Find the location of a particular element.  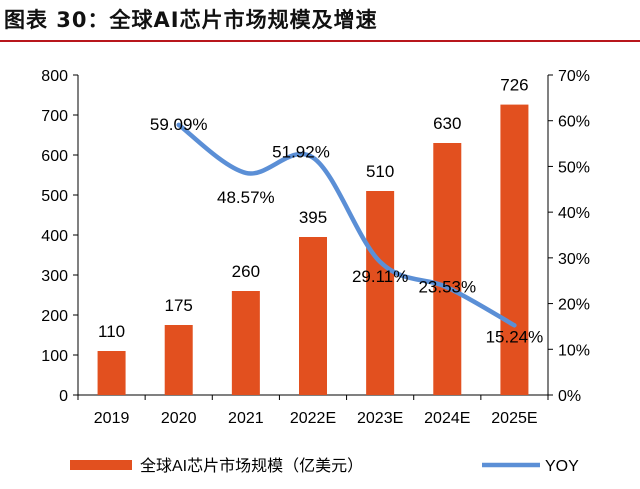

right-tick-label: 70% is located at coordinates (574, 76).